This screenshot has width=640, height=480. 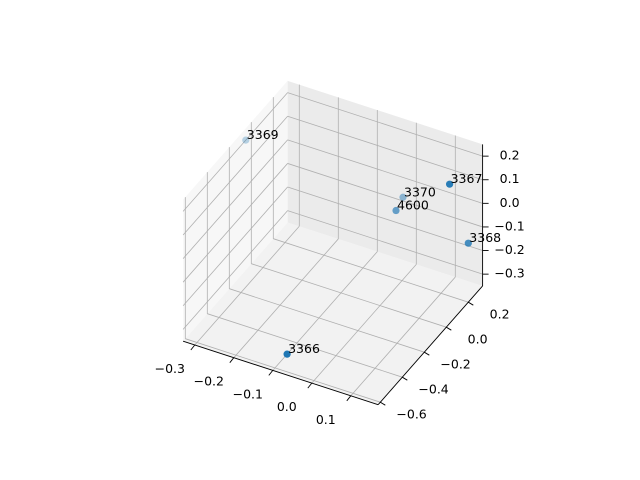 I want to click on point-label: 3368, so click(x=485, y=237).